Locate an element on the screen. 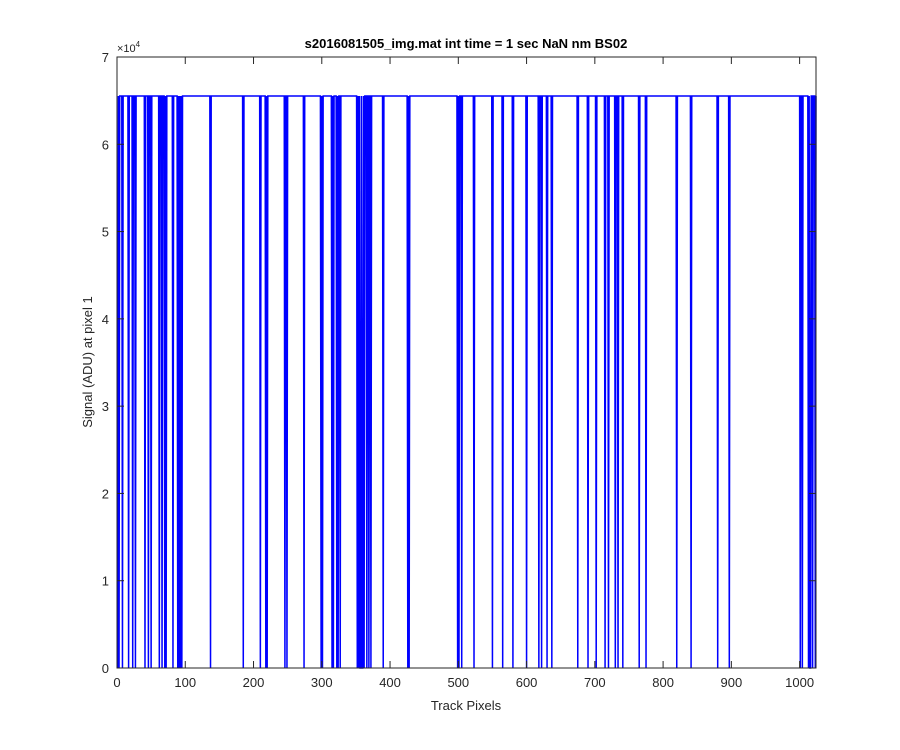 Image resolution: width=900 pixels, height=750 pixels. y-tick-label: 0 is located at coordinates (105, 668).